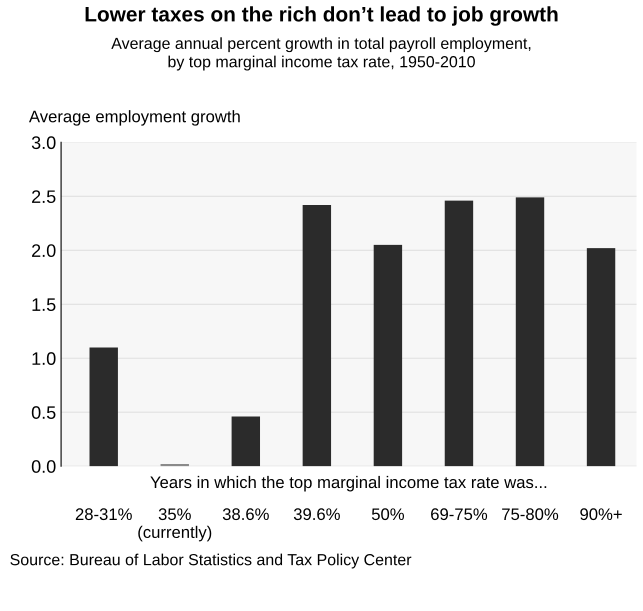 This screenshot has width=643, height=611. What do you see at coordinates (320, 54) in the screenshot?
I see `chart-subtitle: Average annual percent growth in total payroll employment, by top marginal income tax rate, 1950-2010` at bounding box center [320, 54].